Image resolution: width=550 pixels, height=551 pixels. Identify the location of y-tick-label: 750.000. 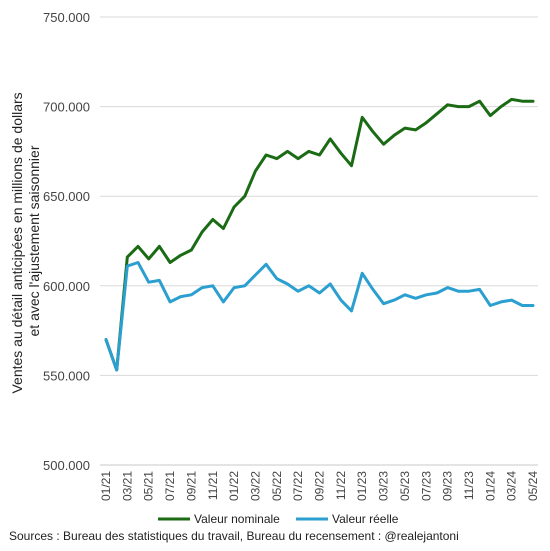
(66, 17).